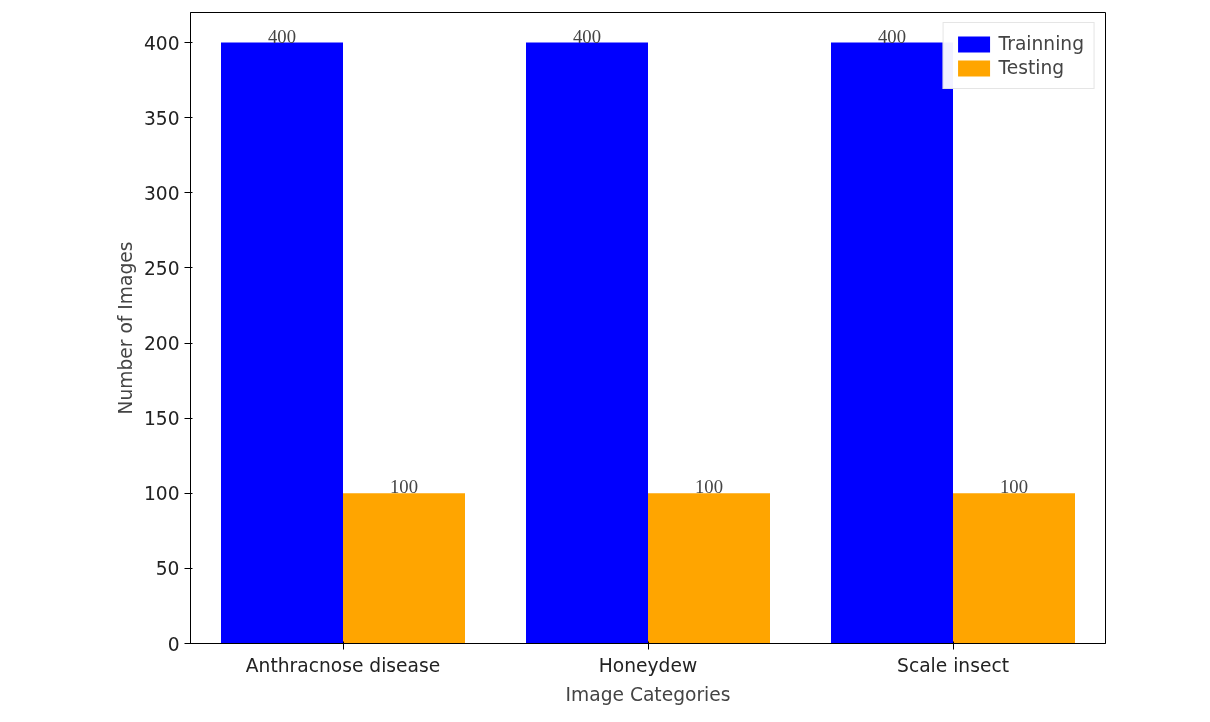 The height and width of the screenshot is (722, 1210). What do you see at coordinates (125, 328) in the screenshot?
I see `y-axis-title: Number of Images` at bounding box center [125, 328].